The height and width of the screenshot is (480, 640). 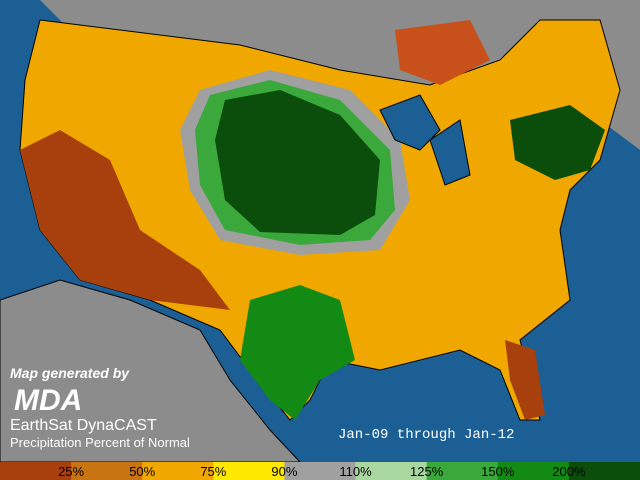 I want to click on legend-label: 90%, so click(x=284, y=471).